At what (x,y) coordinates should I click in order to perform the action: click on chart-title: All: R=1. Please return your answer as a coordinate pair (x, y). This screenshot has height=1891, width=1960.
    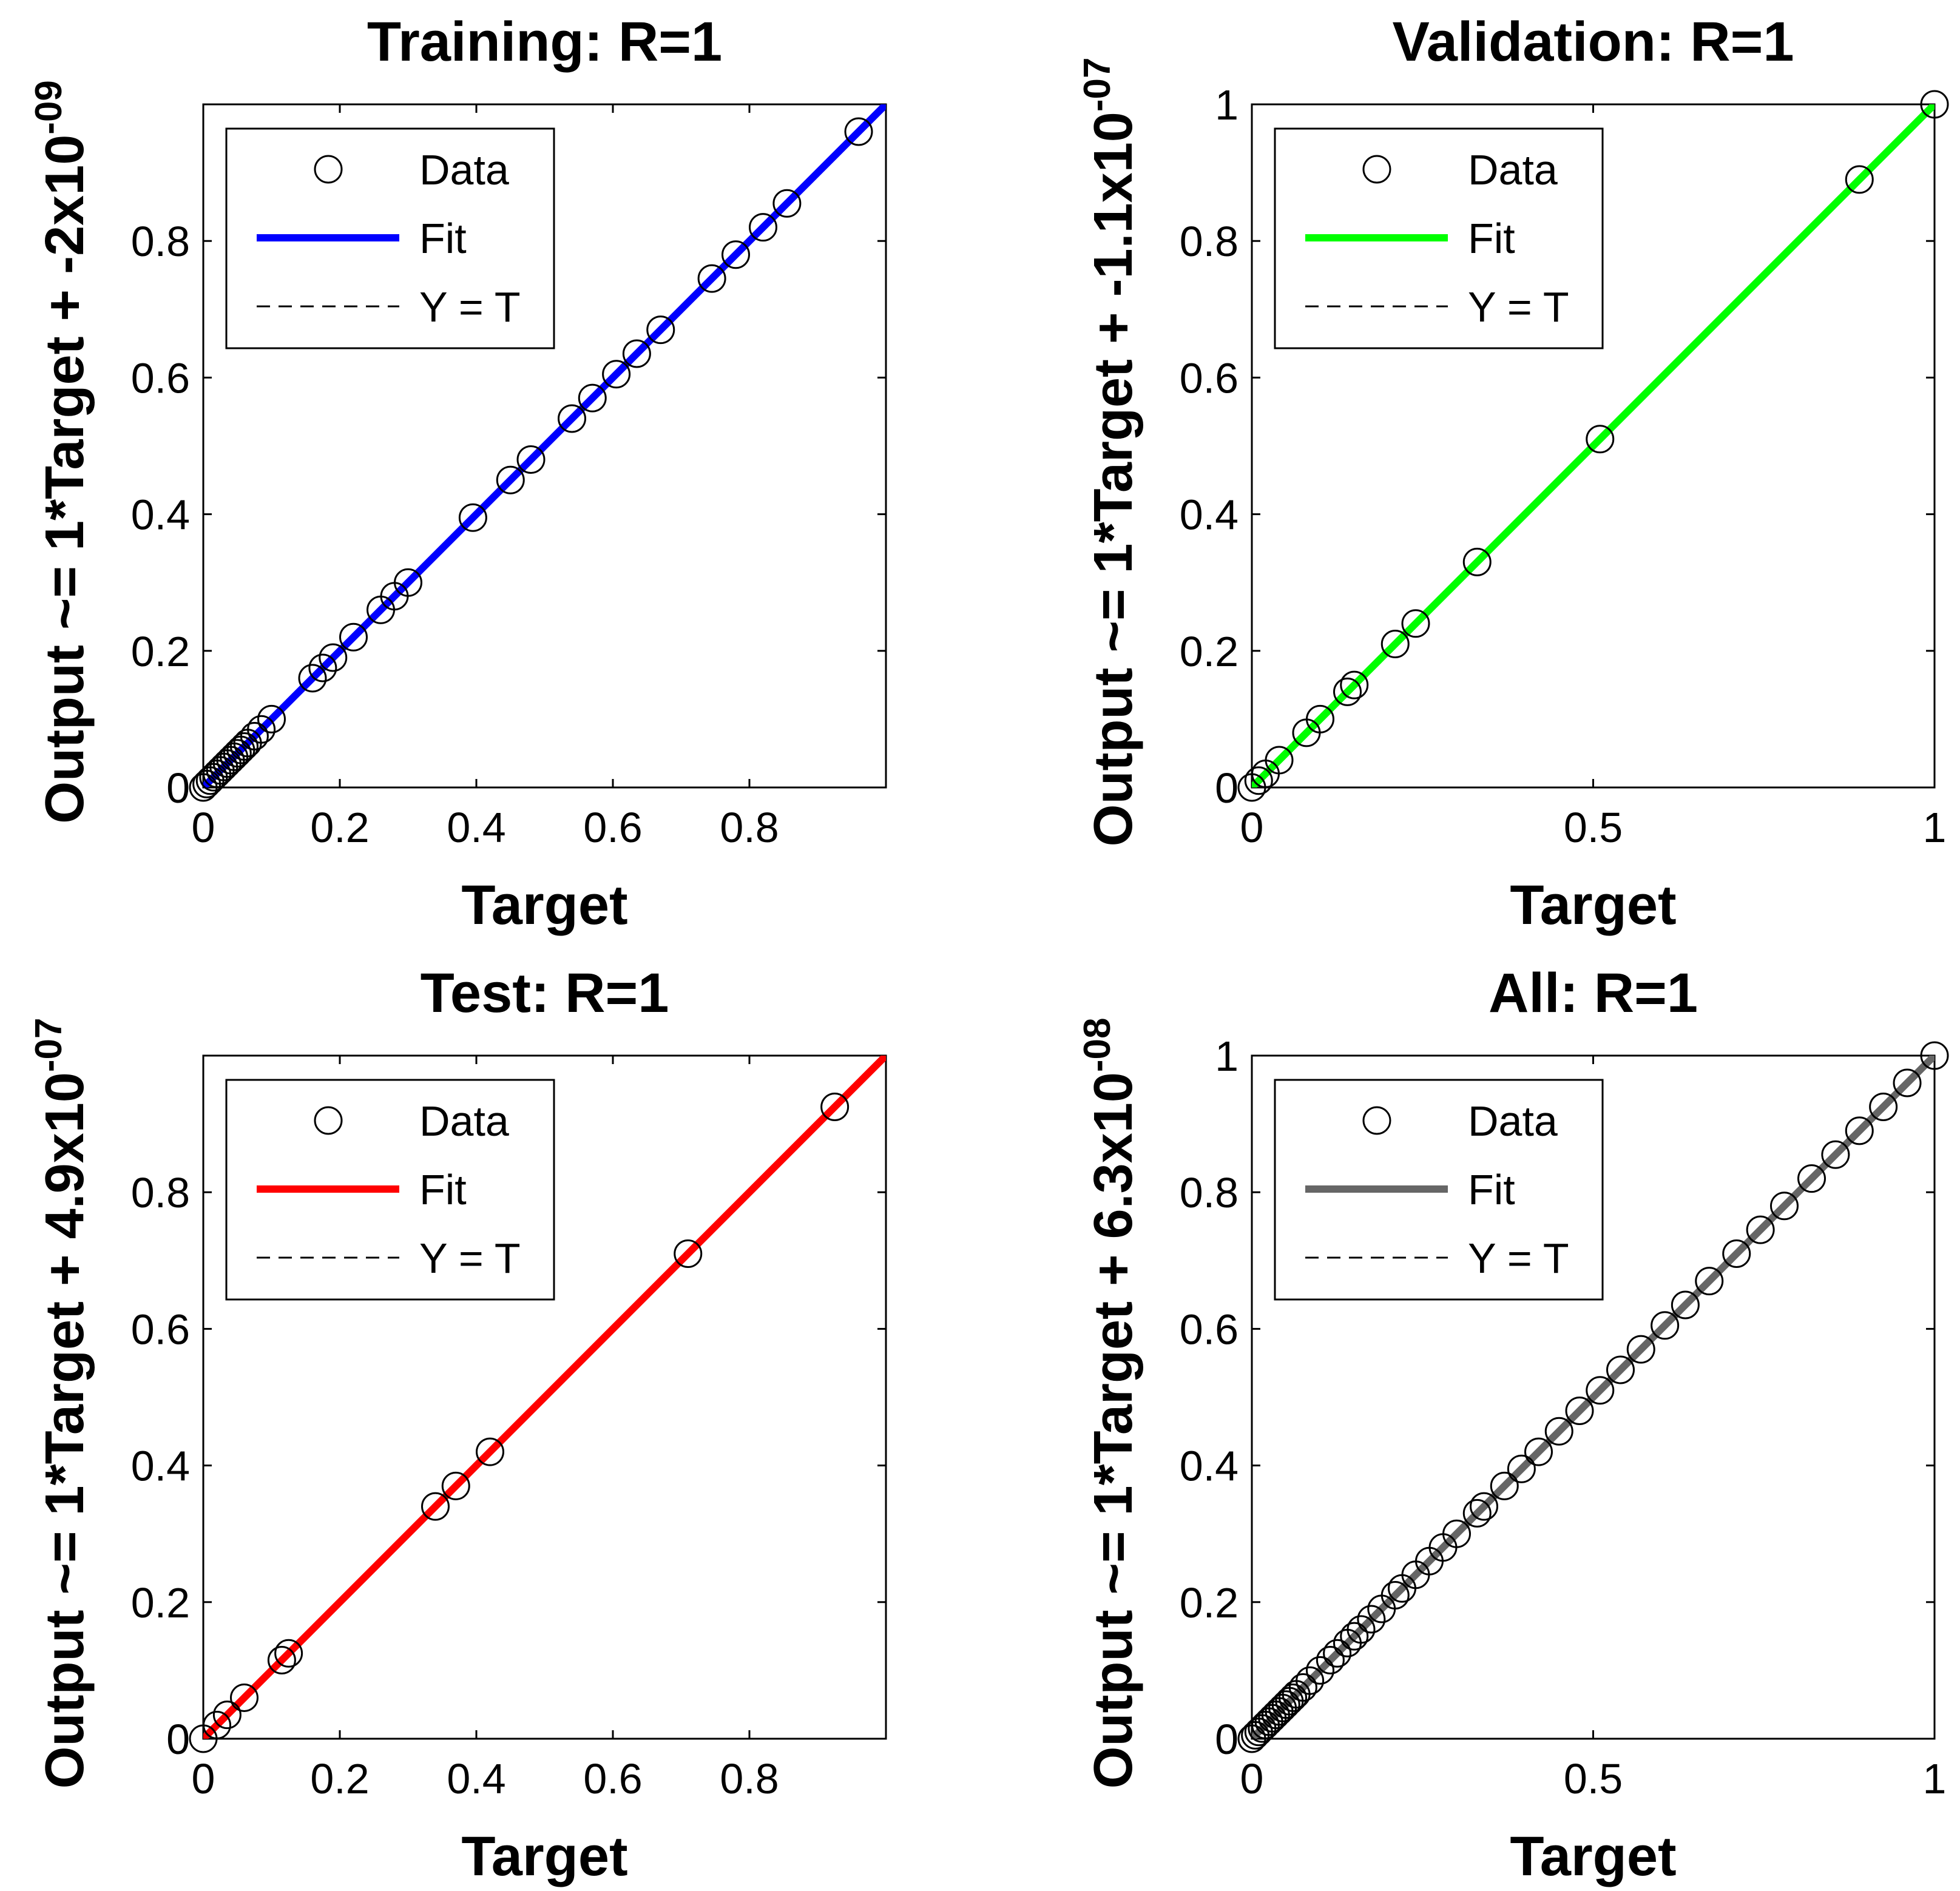
    Looking at the image, I should click on (1594, 993).